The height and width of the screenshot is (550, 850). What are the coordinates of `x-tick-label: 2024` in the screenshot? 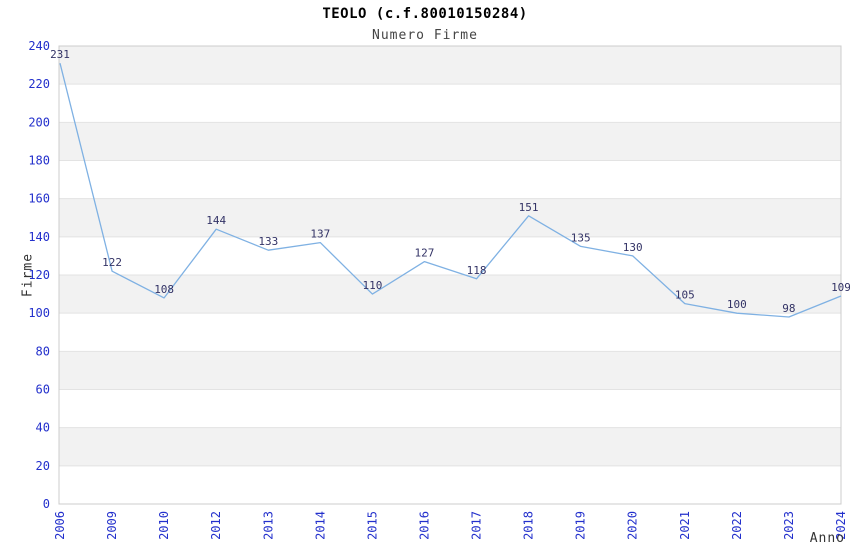 It's located at (841, 525).